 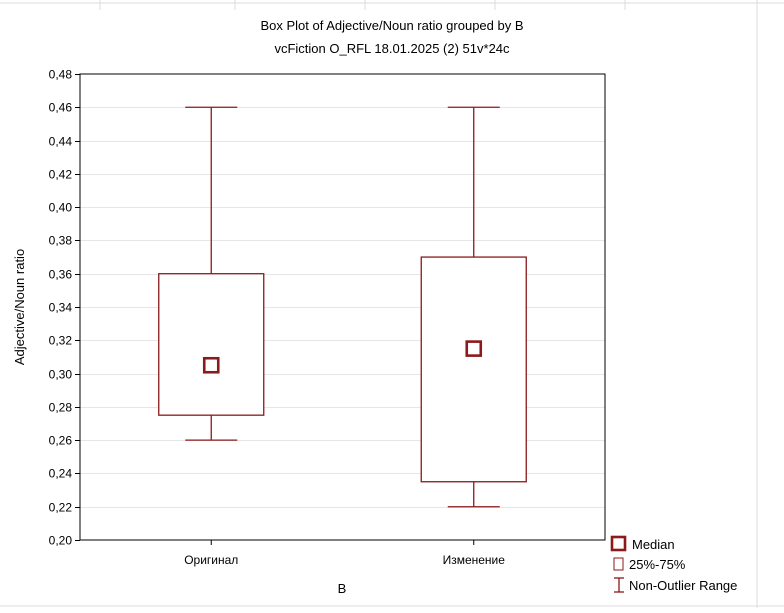 I want to click on legend-box-marker, so click(x=618, y=564).